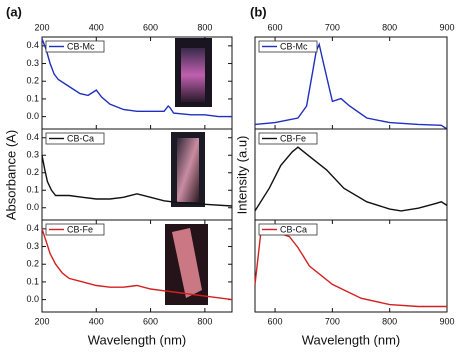  I want to click on y-axis-label: Intensity (a.u), so click(241, 175).